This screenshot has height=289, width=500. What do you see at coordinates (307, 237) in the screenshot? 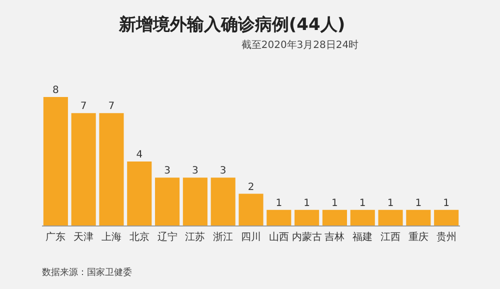
I see `x-tick-label: 内蒙古` at bounding box center [307, 237].